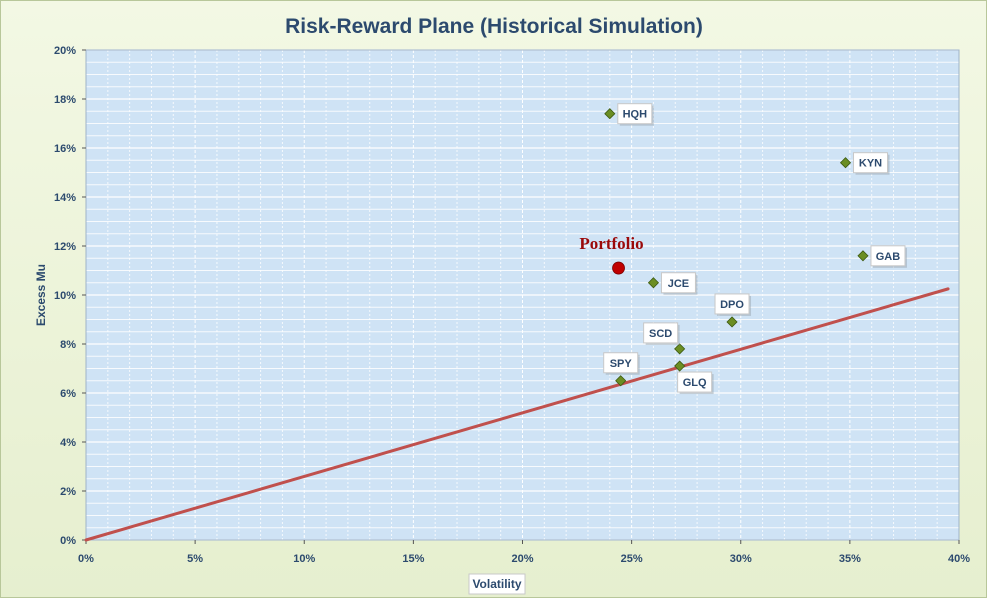 The image size is (987, 598). I want to click on y-tick-label: 8%, so click(68, 345).